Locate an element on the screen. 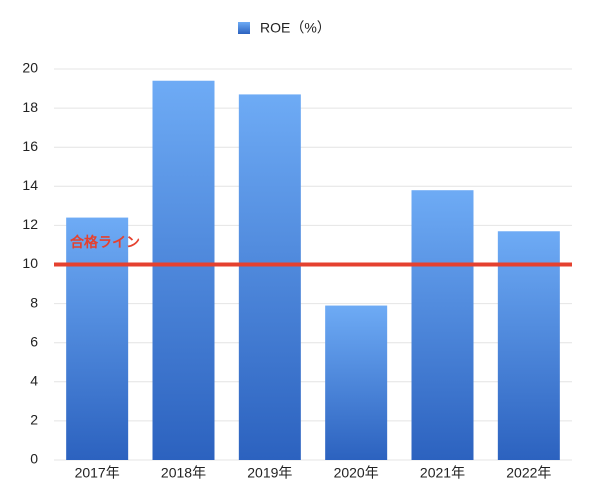 The image size is (600, 504). x-tick-label: 2020年 is located at coordinates (356, 473).